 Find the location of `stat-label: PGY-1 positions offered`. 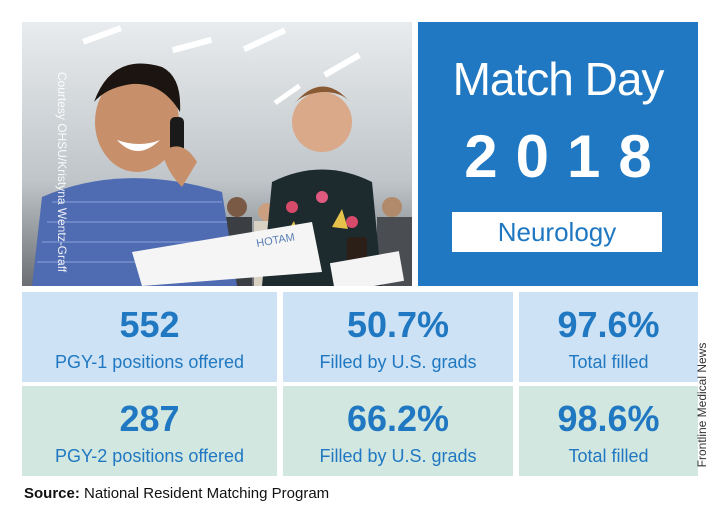

stat-label: PGY-1 positions offered is located at coordinates (149, 362).